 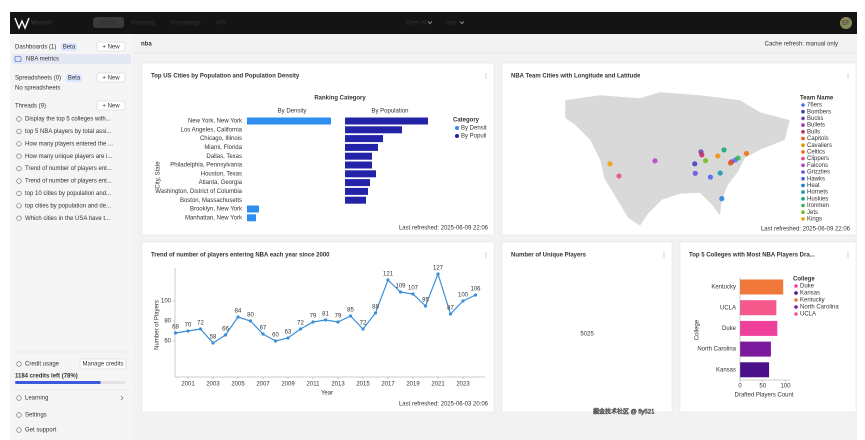 I want to click on y-tick-label: 80, so click(x=167, y=322).